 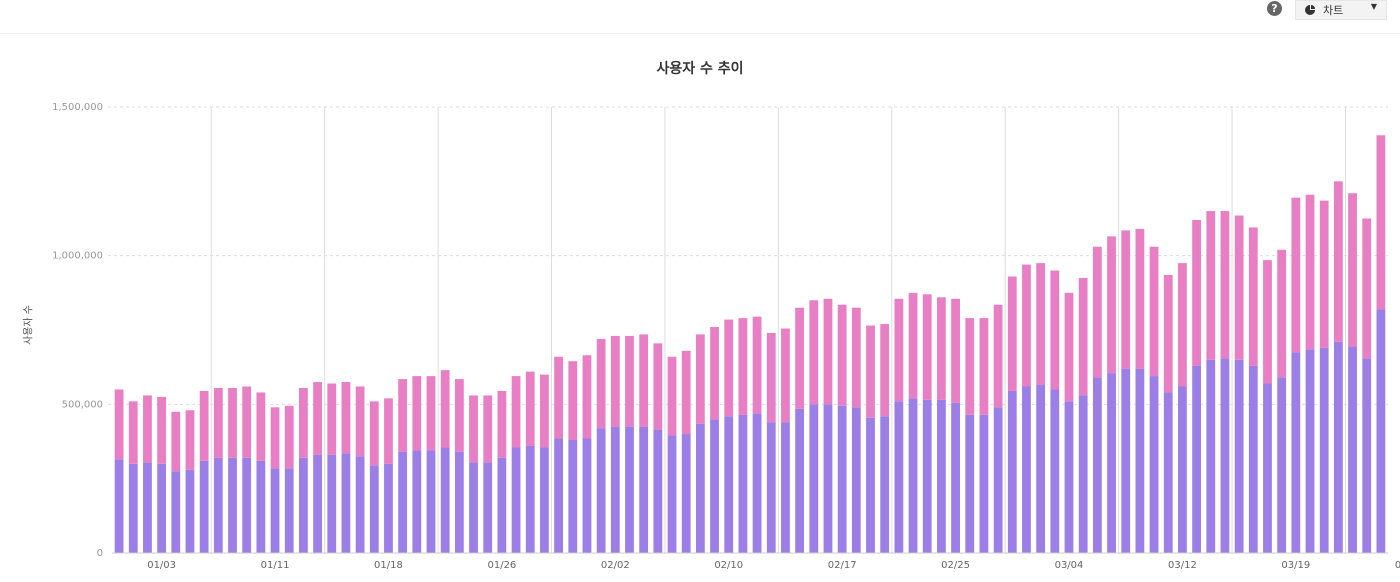 I want to click on x-tick-label: 02/10, so click(x=728, y=565).